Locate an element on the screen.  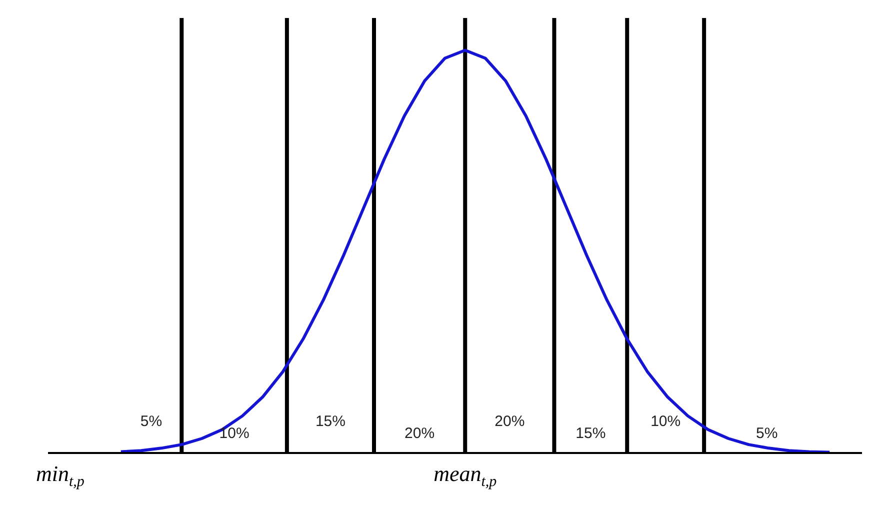
x-tick-label: min$_{t,p}$ is located at coordinates (60, 475).